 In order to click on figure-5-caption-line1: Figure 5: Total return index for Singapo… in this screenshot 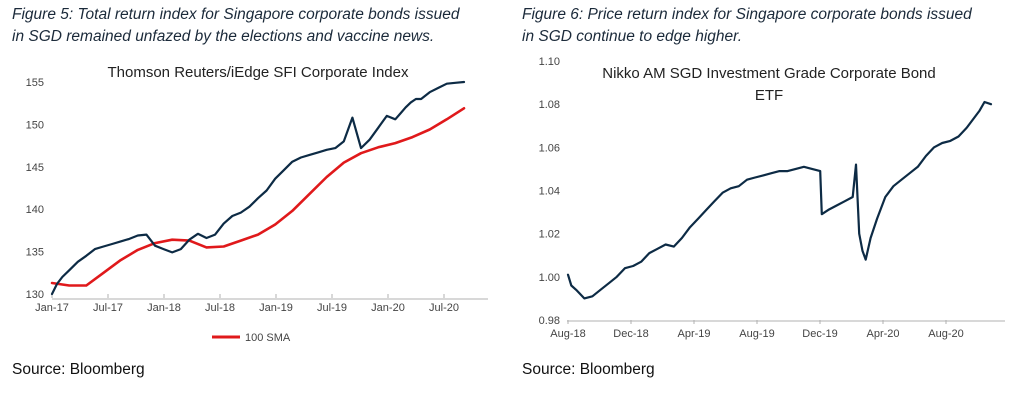, I will do `click(236, 14)`.